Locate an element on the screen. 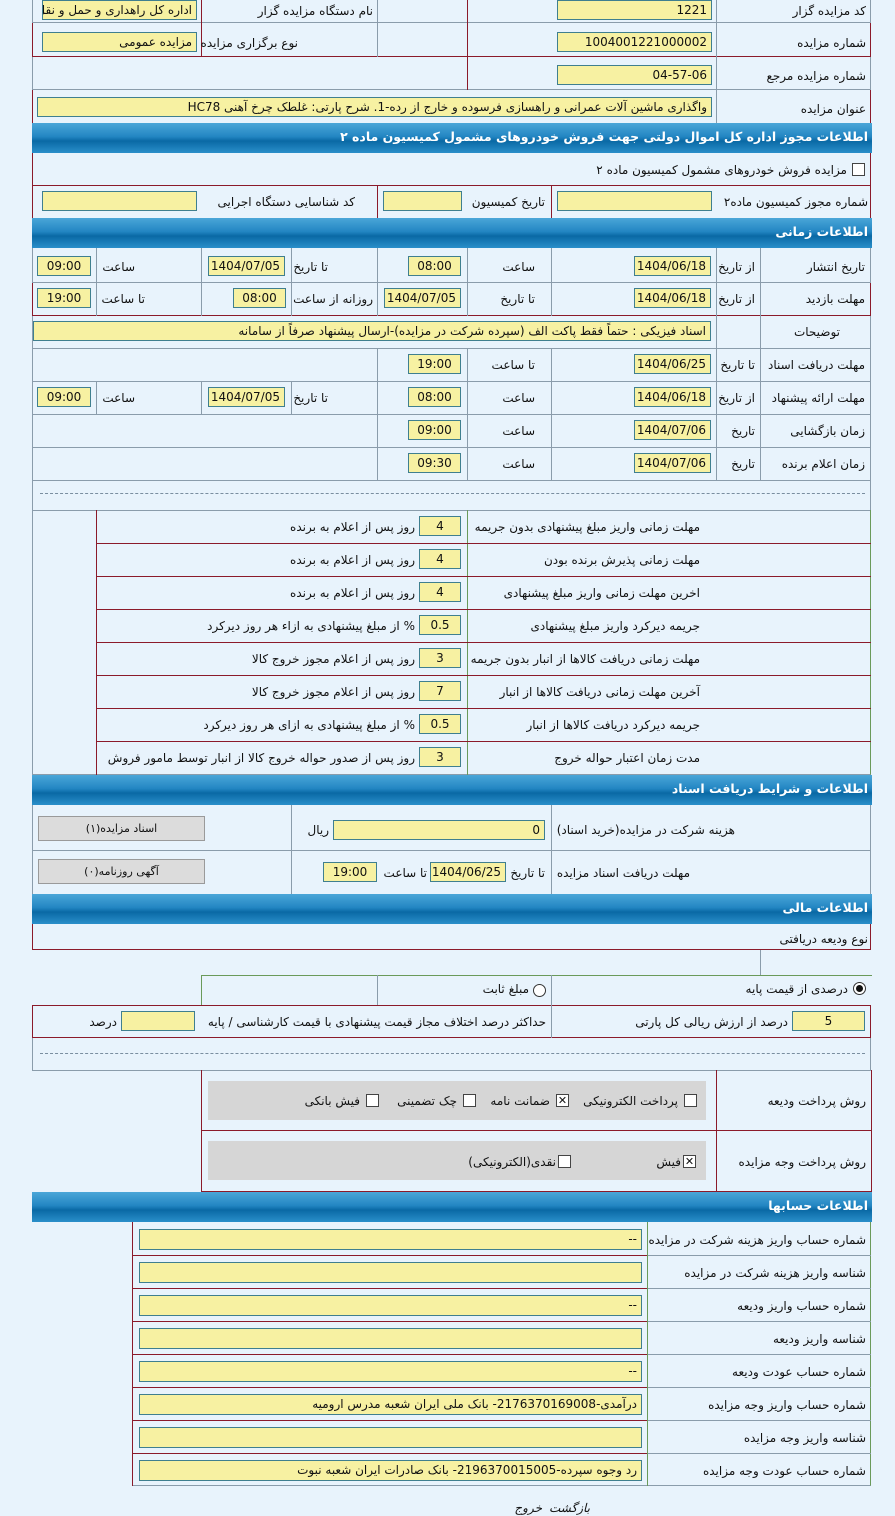 This screenshot has width=895, height=1516. exec-code-label: کد شناسایی دستگاه اجرایی is located at coordinates (286, 202).